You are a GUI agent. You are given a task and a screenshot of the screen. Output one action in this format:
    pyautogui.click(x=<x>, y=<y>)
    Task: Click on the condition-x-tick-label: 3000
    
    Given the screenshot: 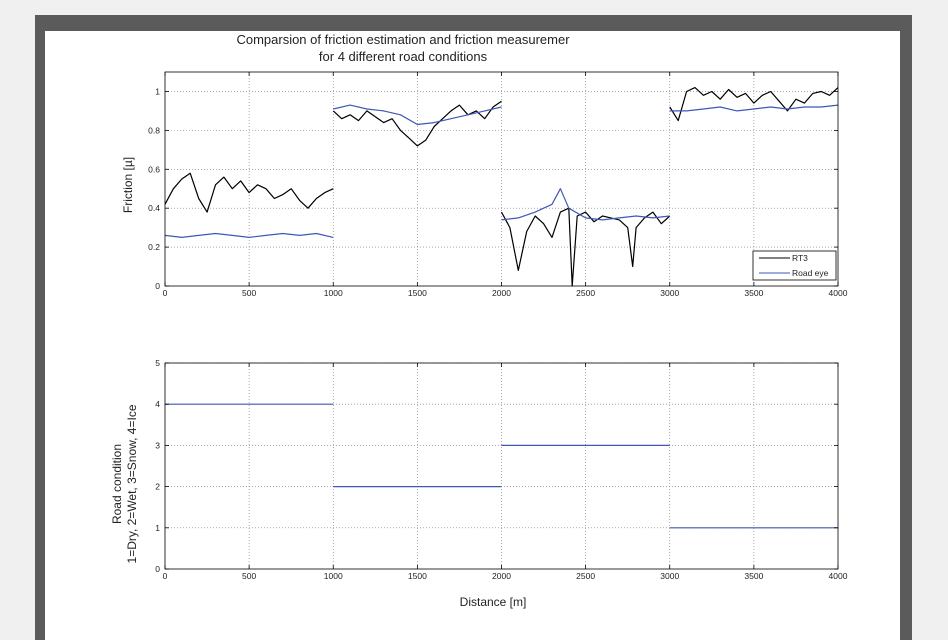 What is the action you would take?
    pyautogui.click(x=669, y=576)
    